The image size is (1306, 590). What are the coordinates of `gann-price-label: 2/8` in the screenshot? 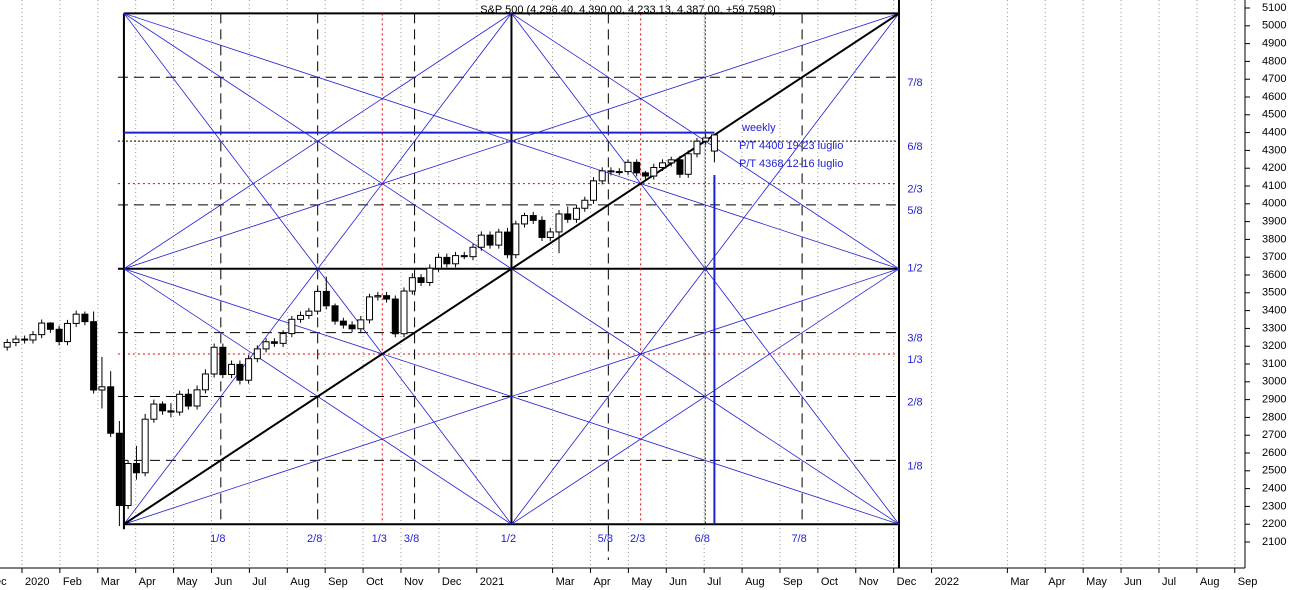 It's located at (914, 402).